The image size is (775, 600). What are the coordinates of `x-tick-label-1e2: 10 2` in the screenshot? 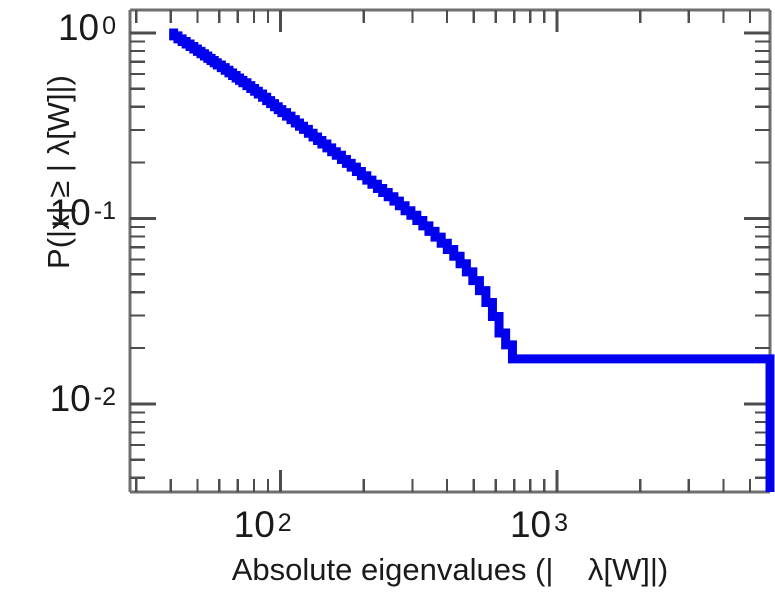 It's located at (263, 524).